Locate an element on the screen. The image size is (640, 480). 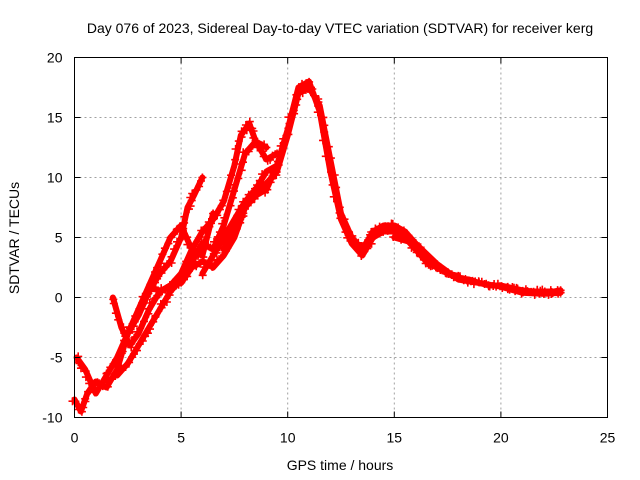
y-tick-label: 5 is located at coordinates (59, 238).